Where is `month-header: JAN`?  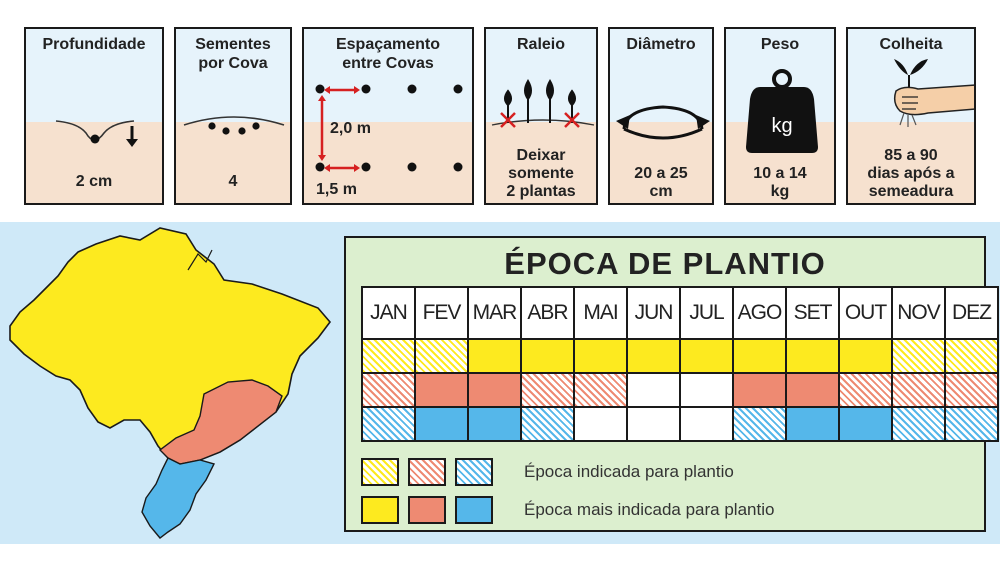 month-header: JAN is located at coordinates (388, 313).